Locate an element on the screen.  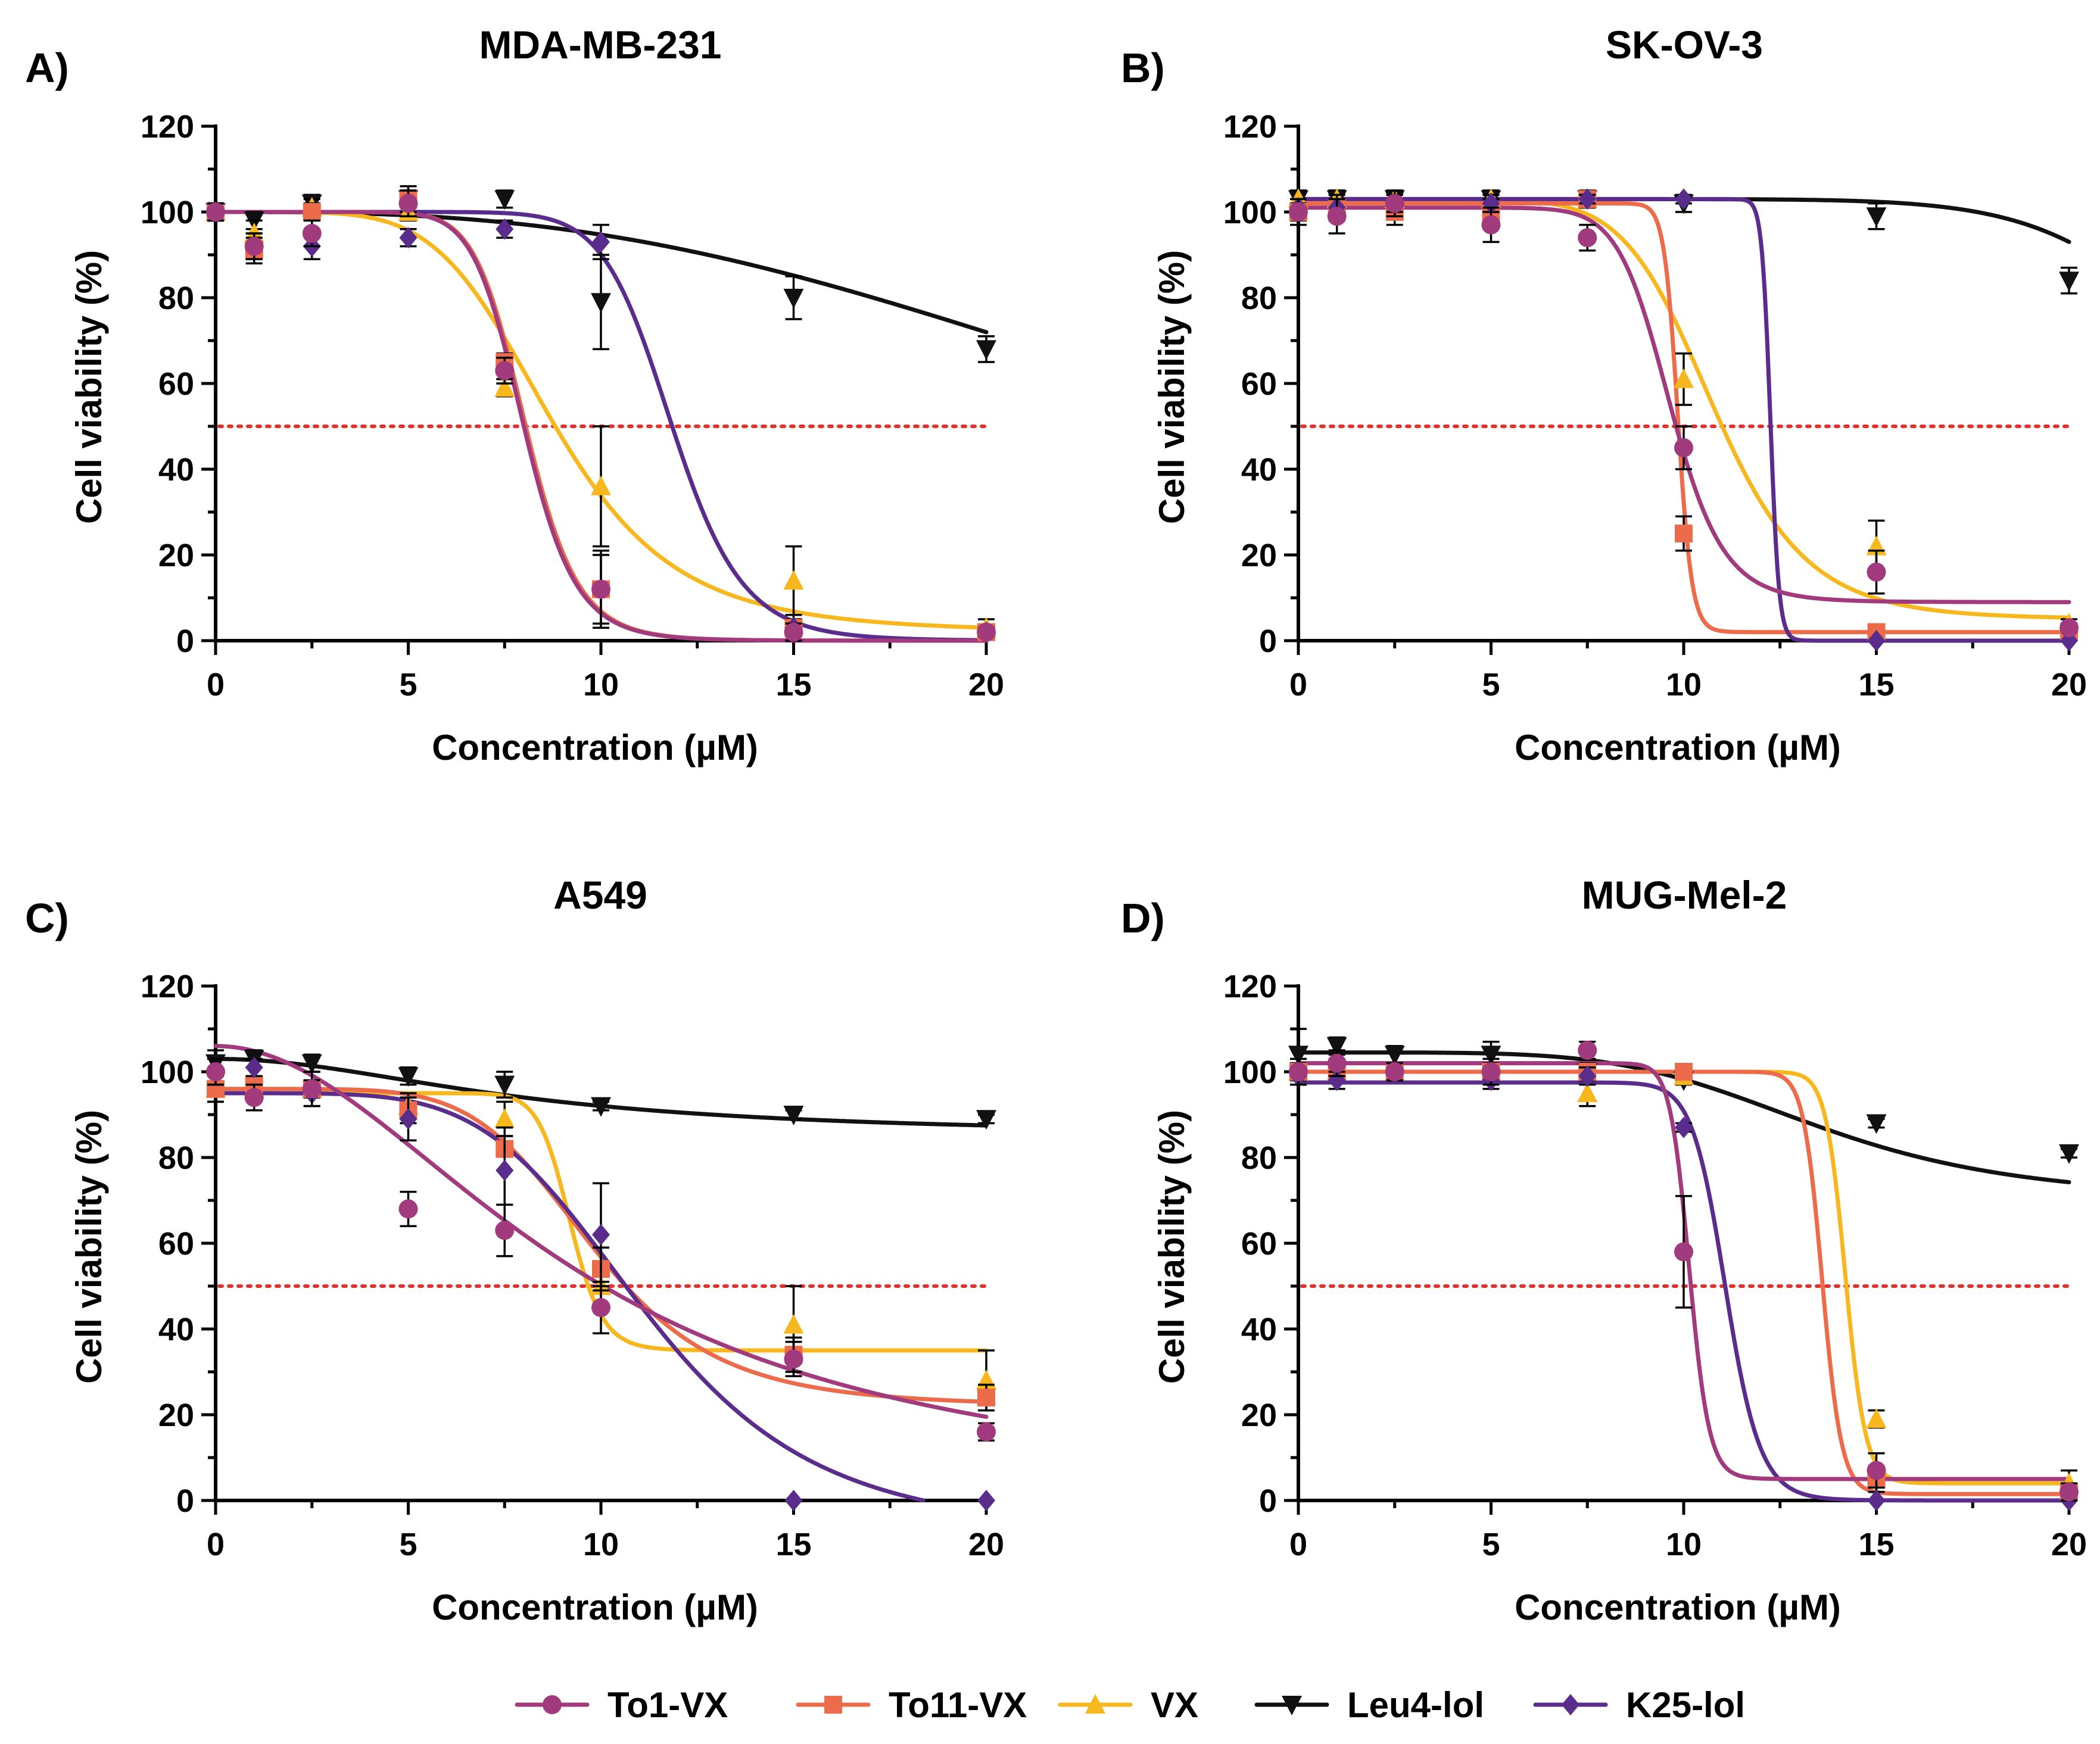
y-tick-label: 80 is located at coordinates (176, 1158).